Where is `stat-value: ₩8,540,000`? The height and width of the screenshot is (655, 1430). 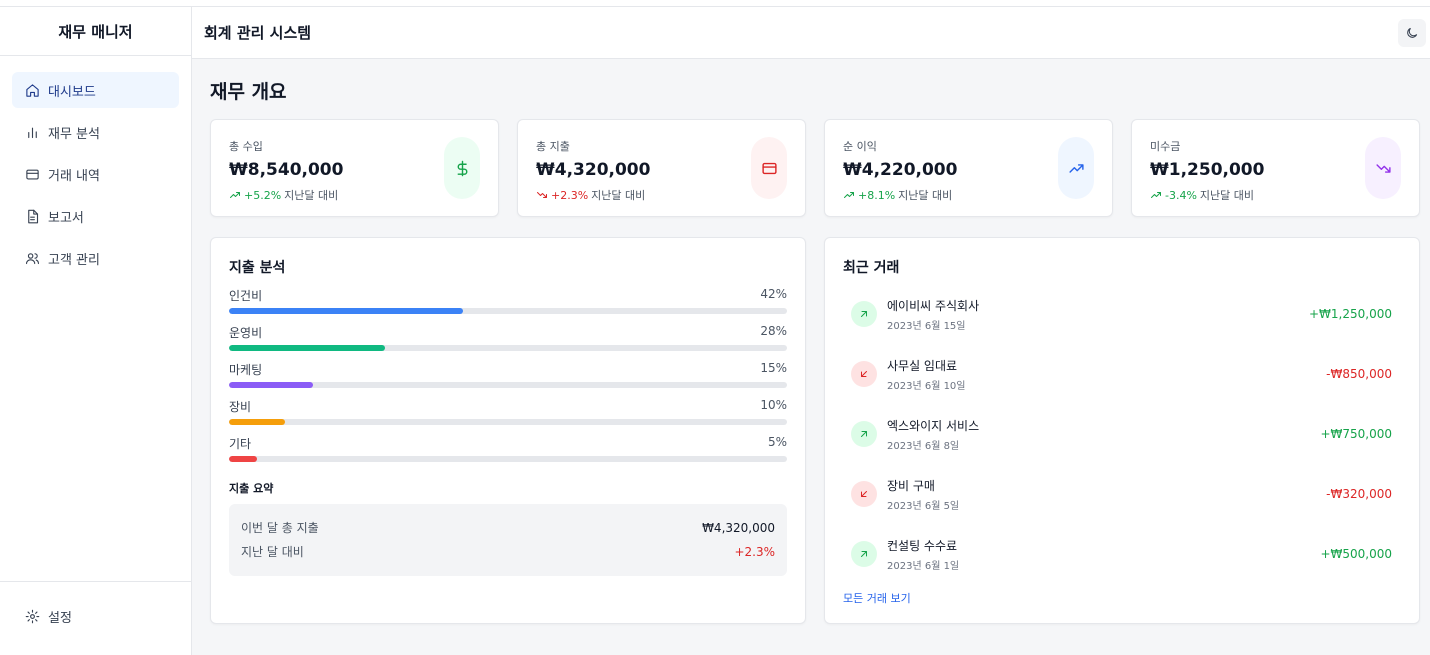 stat-value: ₩8,540,000 is located at coordinates (286, 170).